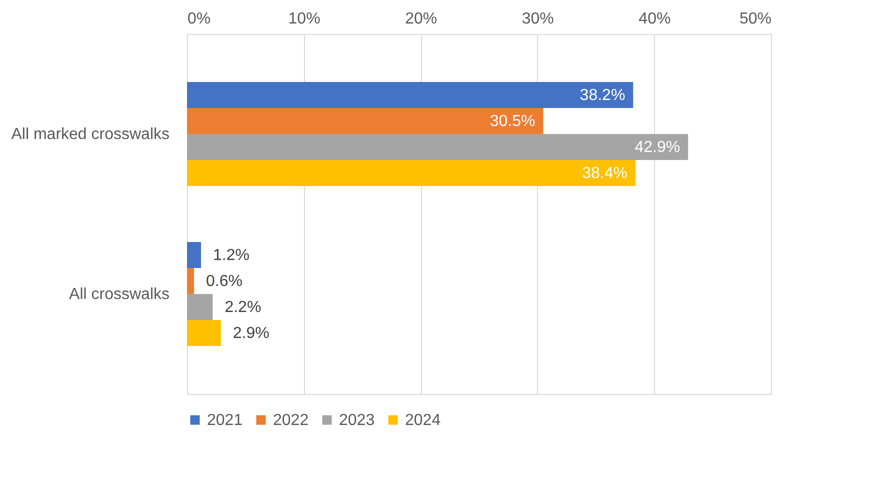 This screenshot has height=504, width=875. I want to click on x-tick-label: 10%, so click(304, 19).